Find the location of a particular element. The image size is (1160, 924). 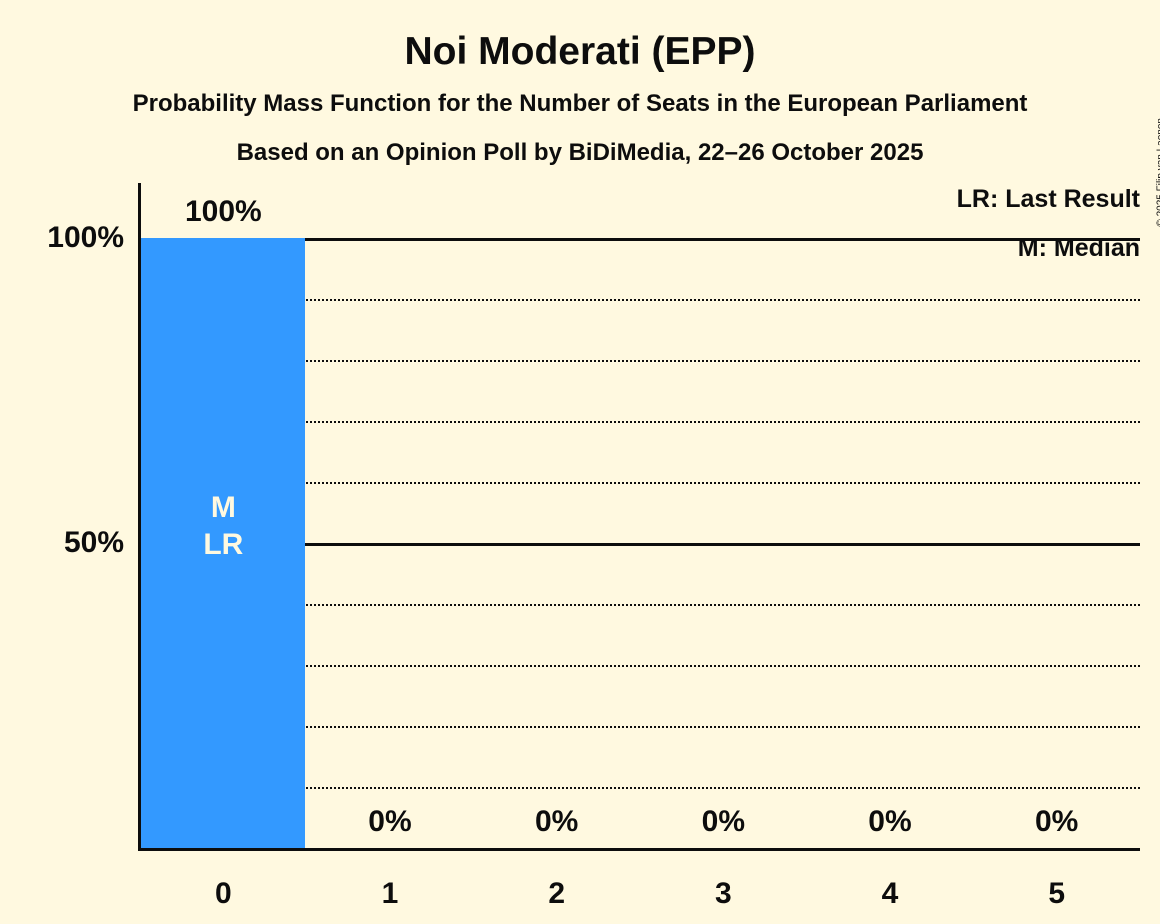

bar-value-label-seat-5: 0% is located at coordinates (1056, 821).